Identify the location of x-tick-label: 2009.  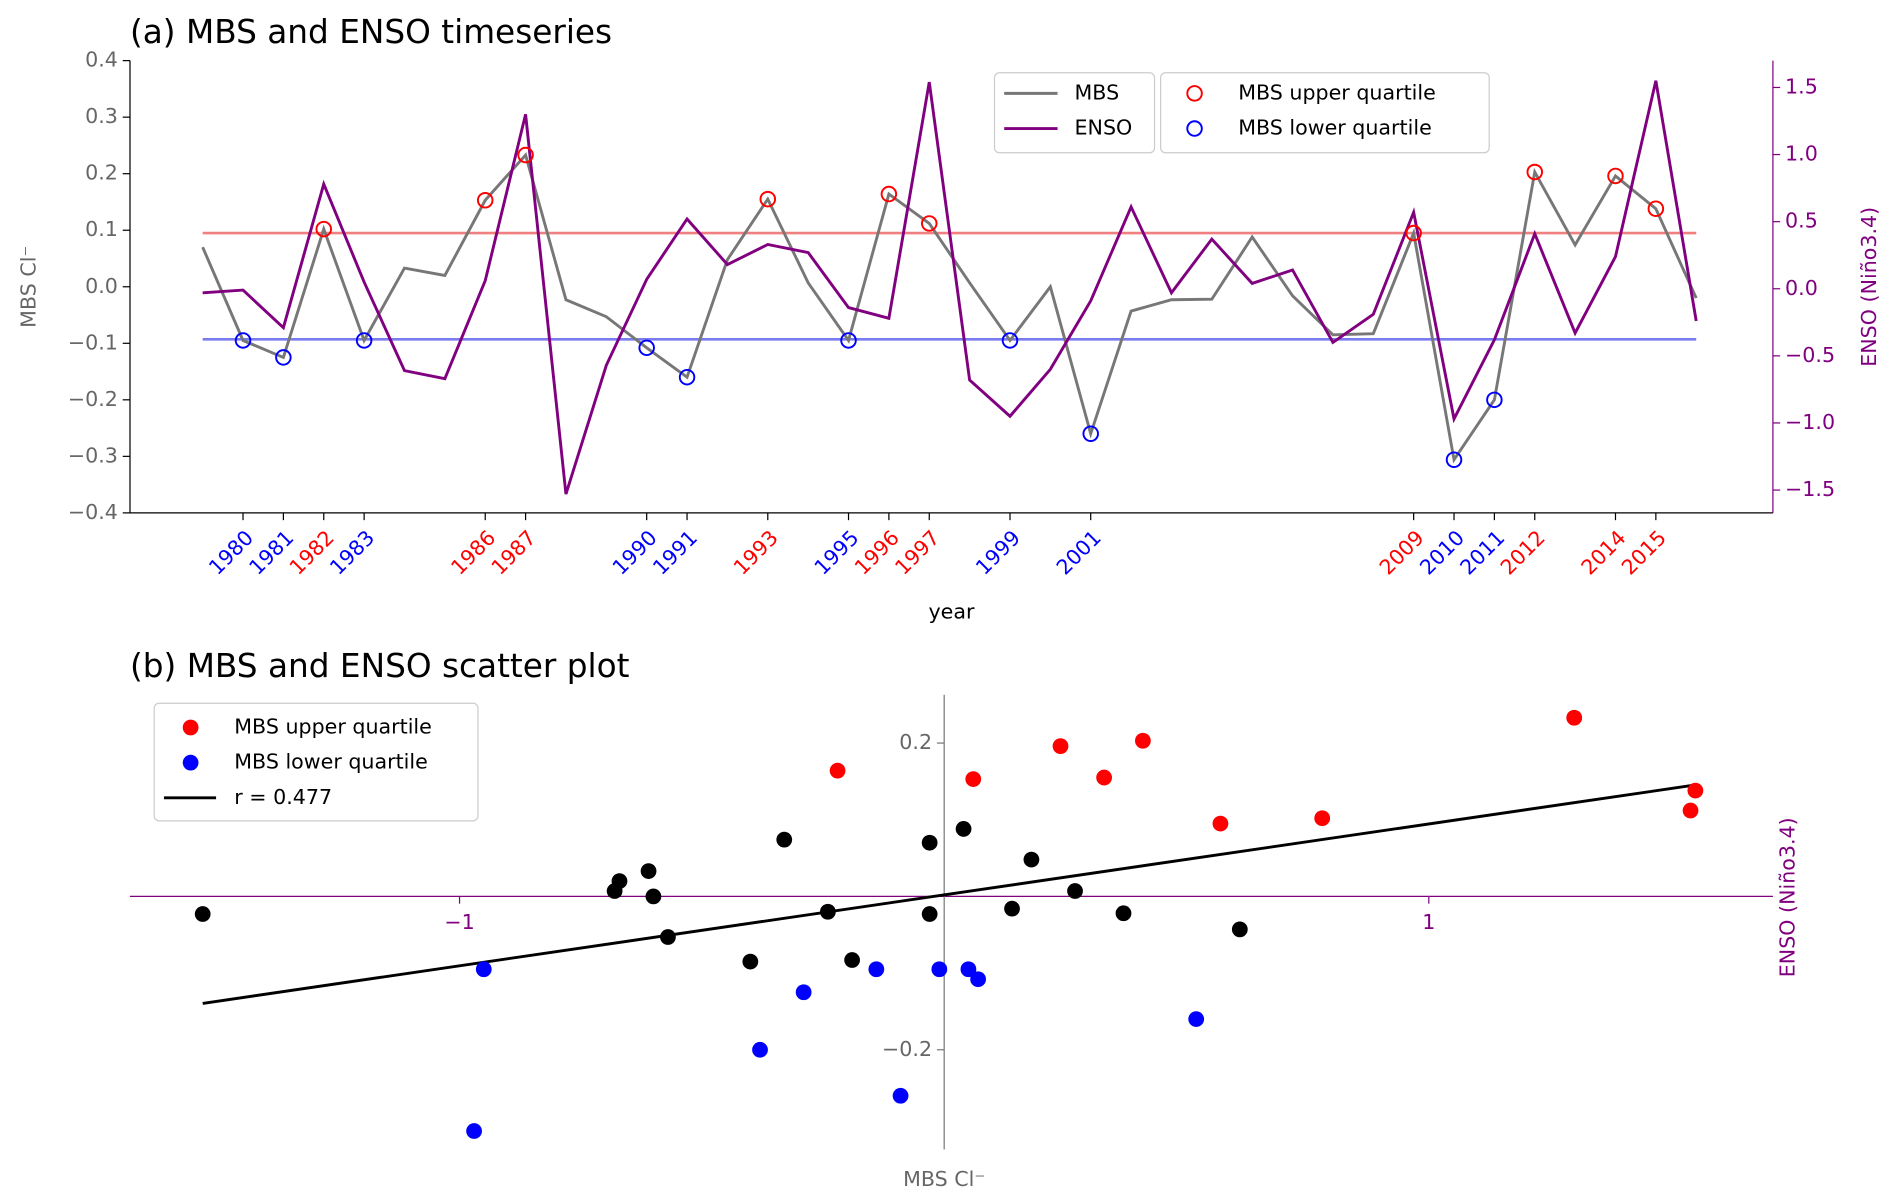
(1402, 553).